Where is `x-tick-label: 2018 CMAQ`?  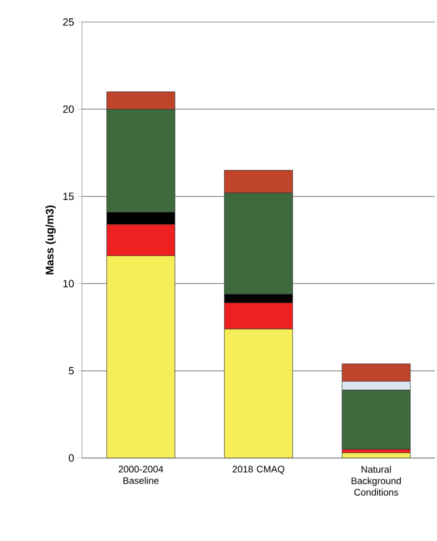 x-tick-label: 2018 CMAQ is located at coordinates (258, 470).